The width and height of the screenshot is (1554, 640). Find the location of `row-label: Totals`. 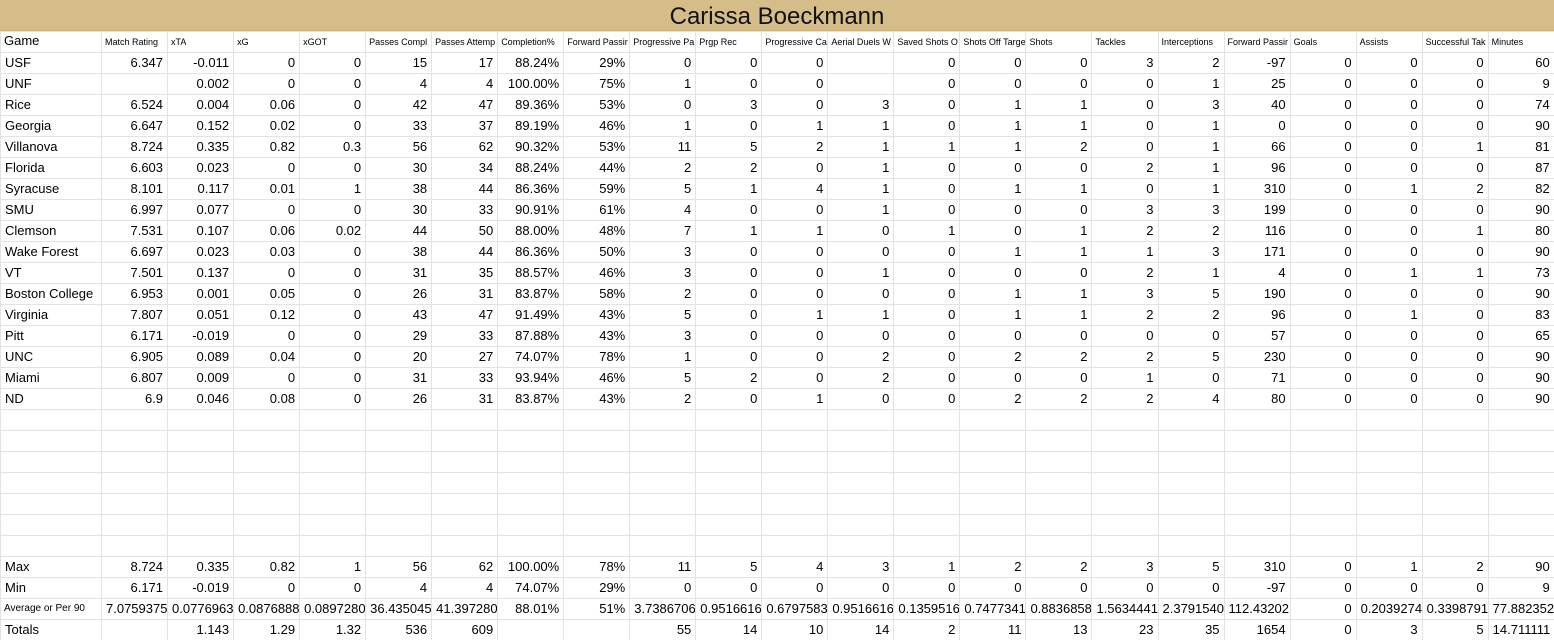

row-label: Totals is located at coordinates (51, 629).